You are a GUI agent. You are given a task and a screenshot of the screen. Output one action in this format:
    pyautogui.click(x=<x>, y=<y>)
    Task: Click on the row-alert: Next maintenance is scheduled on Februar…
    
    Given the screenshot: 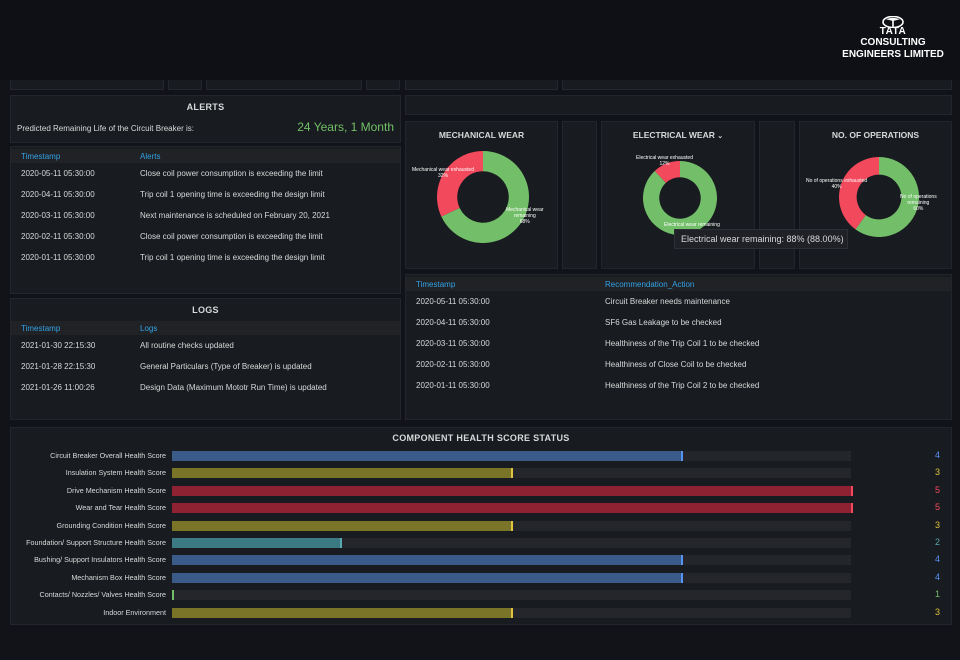 What is the action you would take?
    pyautogui.click(x=235, y=215)
    